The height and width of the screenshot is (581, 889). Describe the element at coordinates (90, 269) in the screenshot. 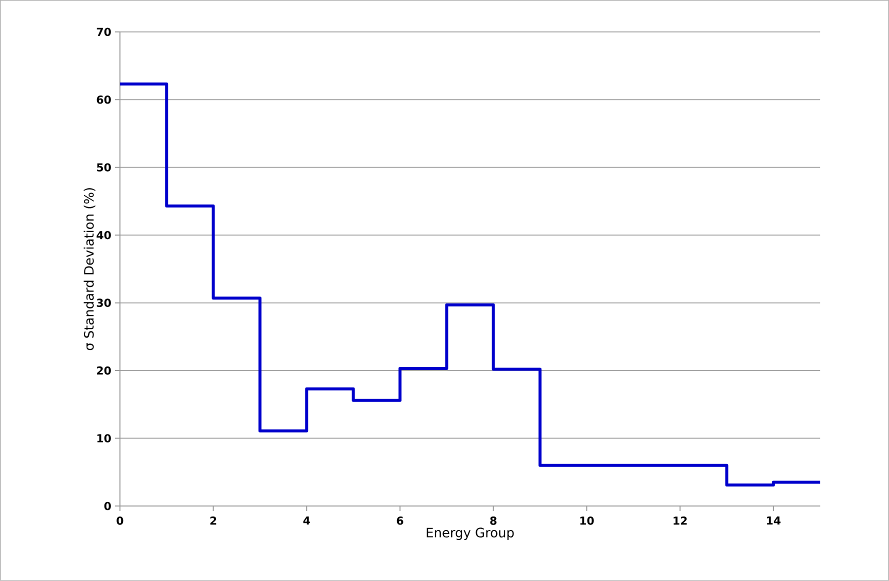

I see `y-axis-title: σ Standard Deviation (%)` at that location.